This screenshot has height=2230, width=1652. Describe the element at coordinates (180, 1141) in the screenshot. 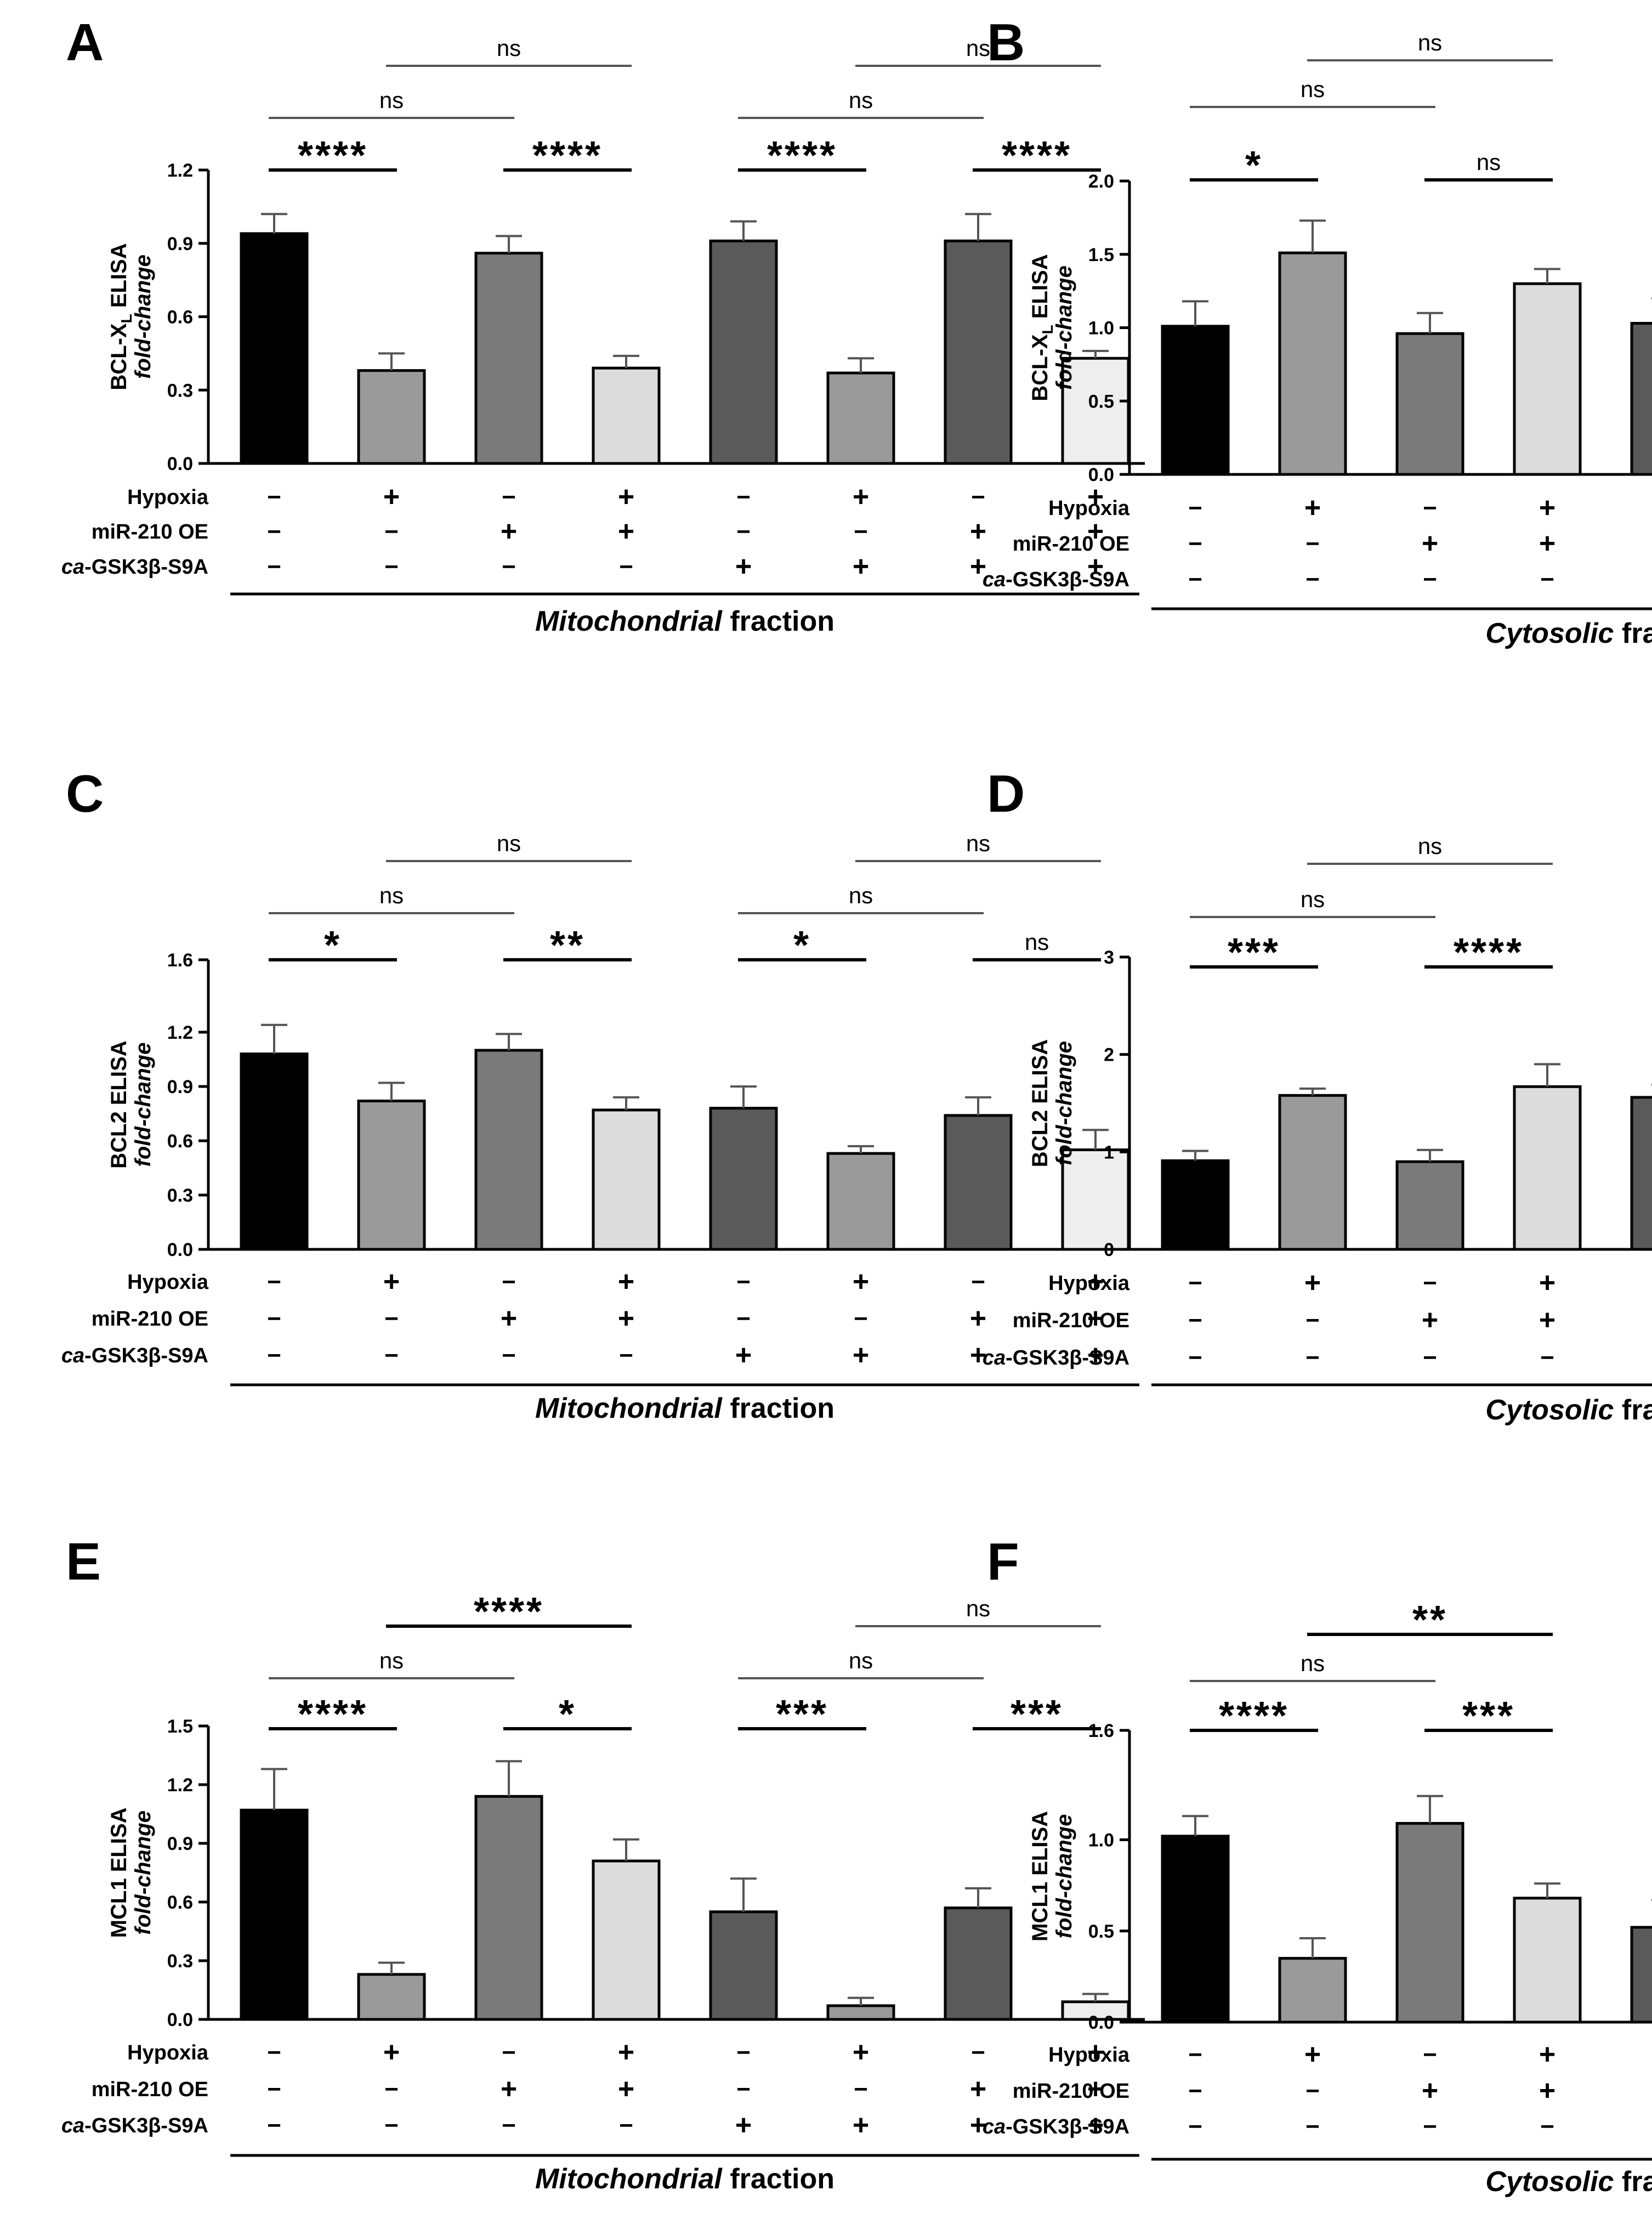

I see `y-tick-label: 0.6` at that location.